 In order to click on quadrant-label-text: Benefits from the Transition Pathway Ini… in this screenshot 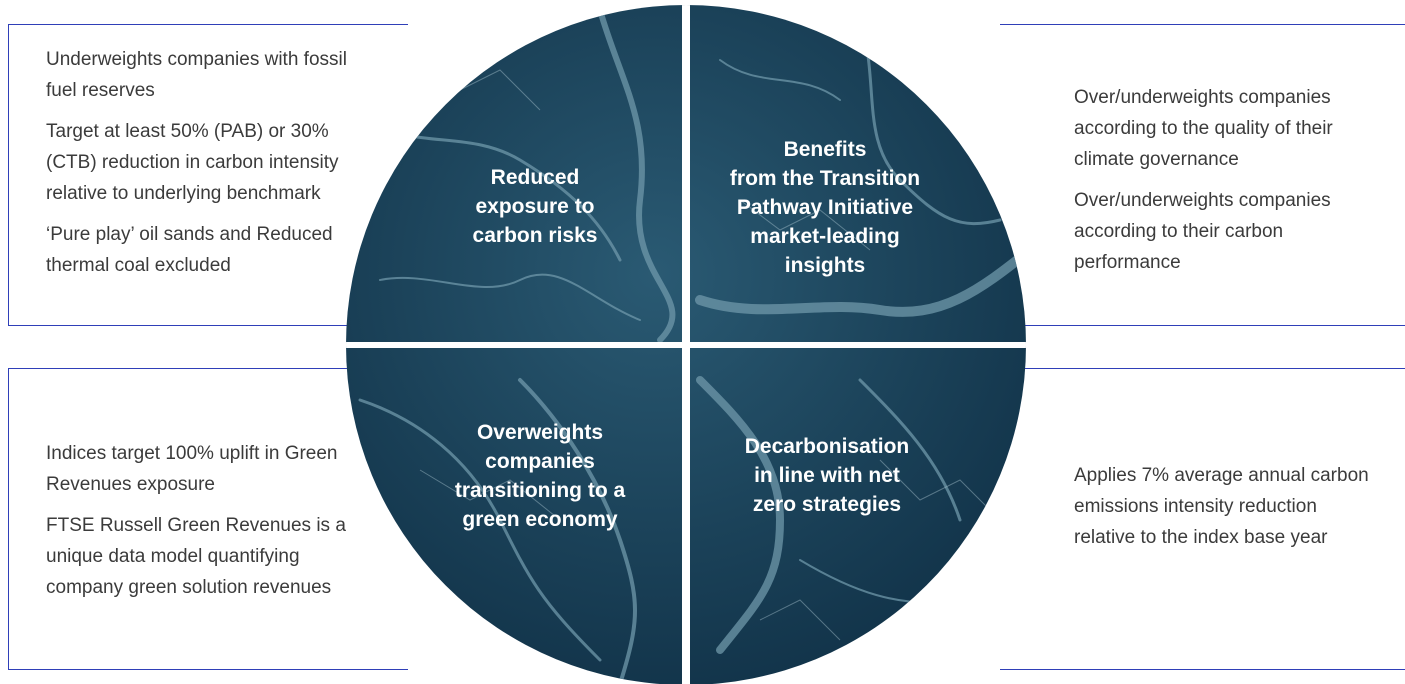, I will do `click(825, 207)`.